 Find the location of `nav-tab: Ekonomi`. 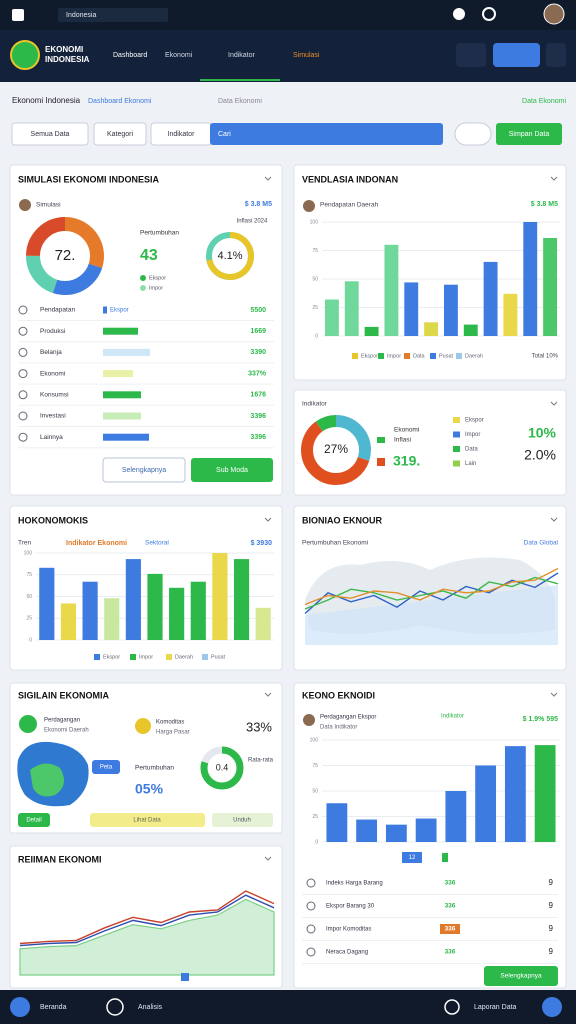

nav-tab: Ekonomi is located at coordinates (179, 55).